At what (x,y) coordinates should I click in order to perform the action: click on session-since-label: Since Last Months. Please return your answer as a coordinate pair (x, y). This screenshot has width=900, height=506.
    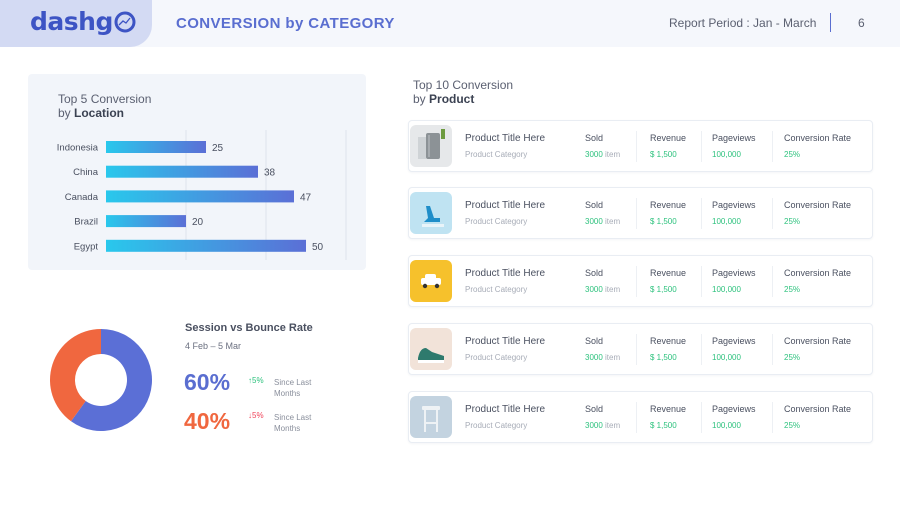
    Looking at the image, I should click on (293, 388).